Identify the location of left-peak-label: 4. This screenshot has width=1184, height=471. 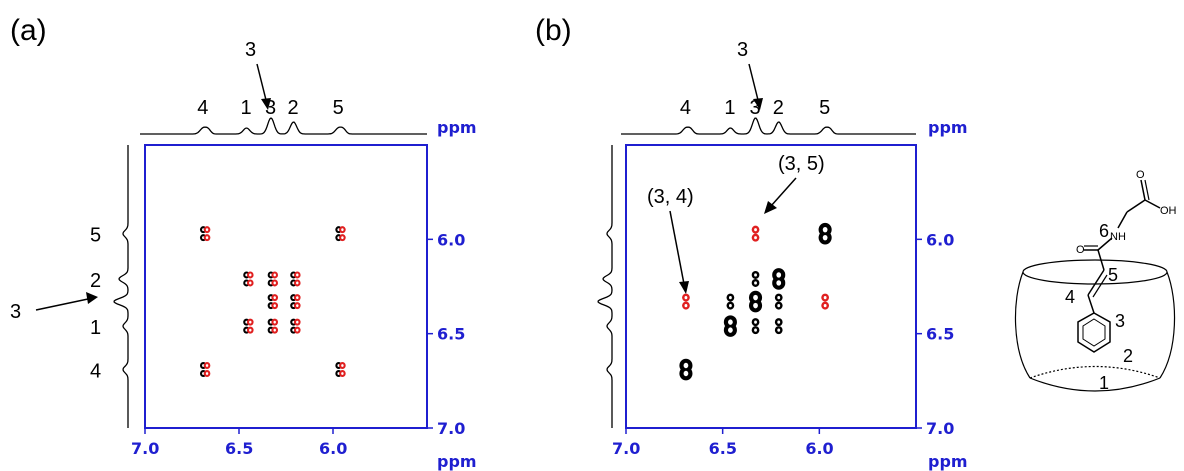
(95, 372).